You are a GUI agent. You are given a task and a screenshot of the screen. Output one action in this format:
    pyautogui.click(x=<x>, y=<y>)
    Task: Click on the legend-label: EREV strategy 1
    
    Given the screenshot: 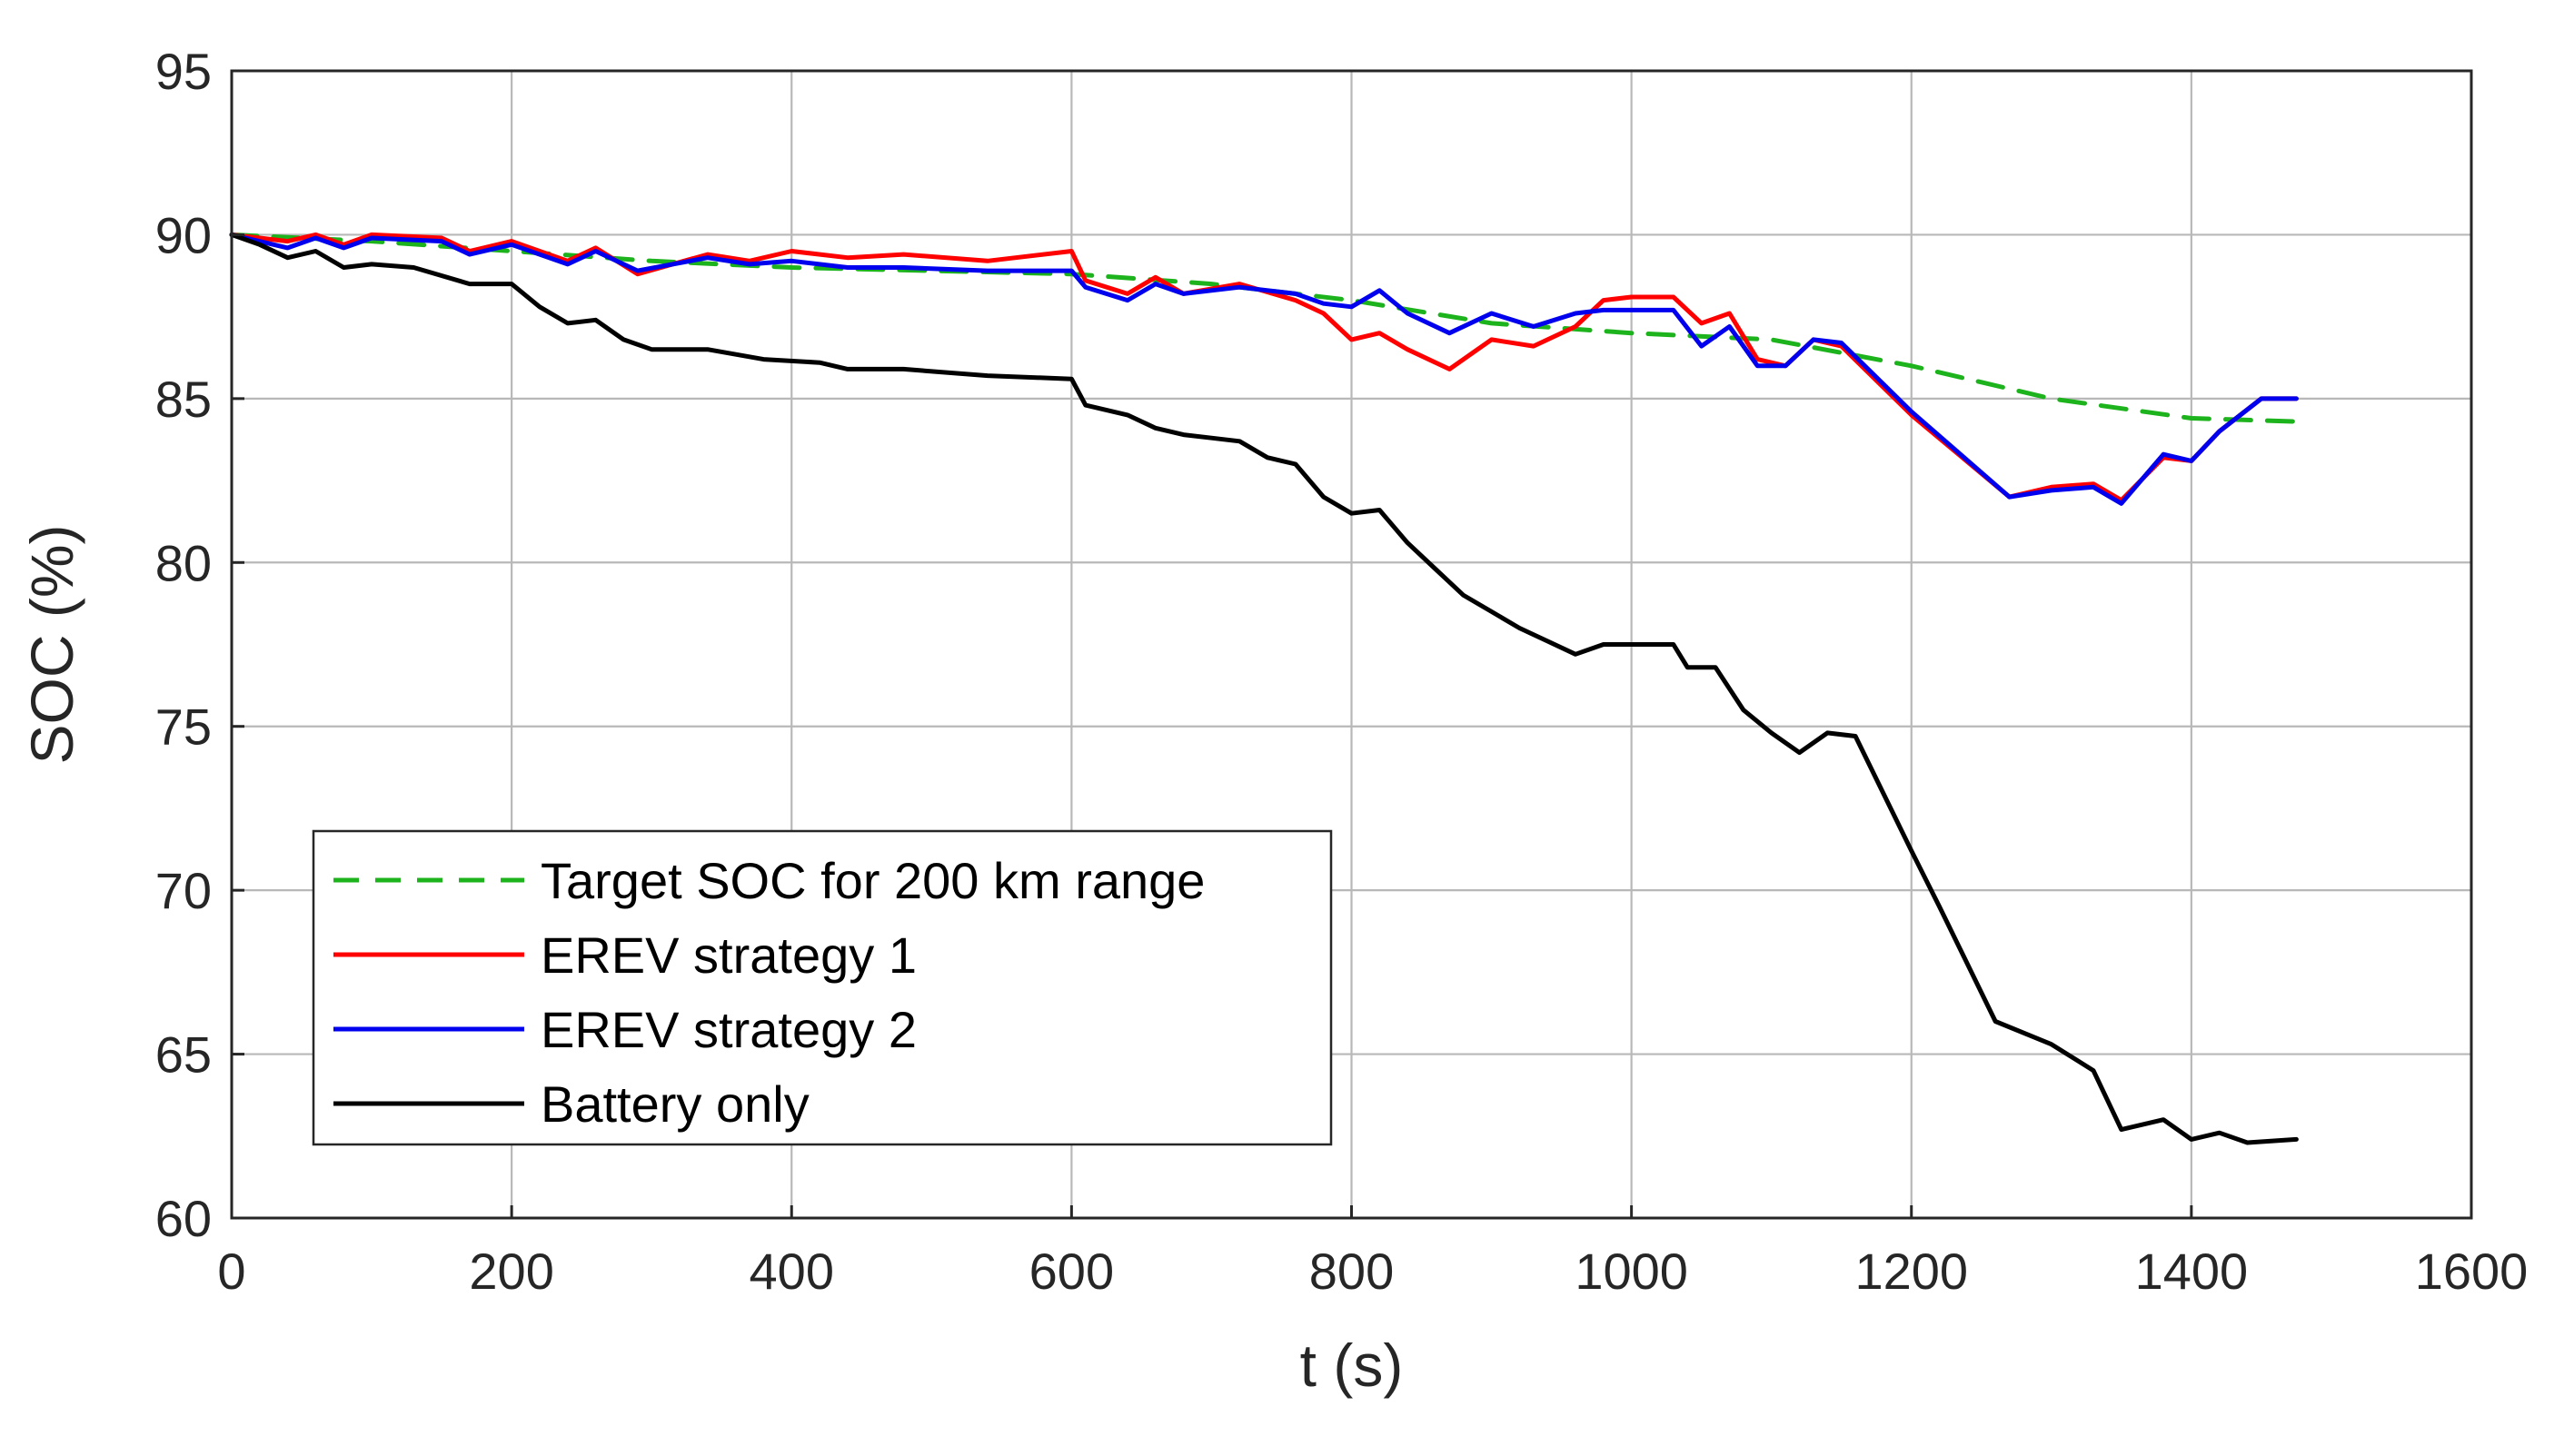 What is the action you would take?
    pyautogui.click(x=729, y=955)
    